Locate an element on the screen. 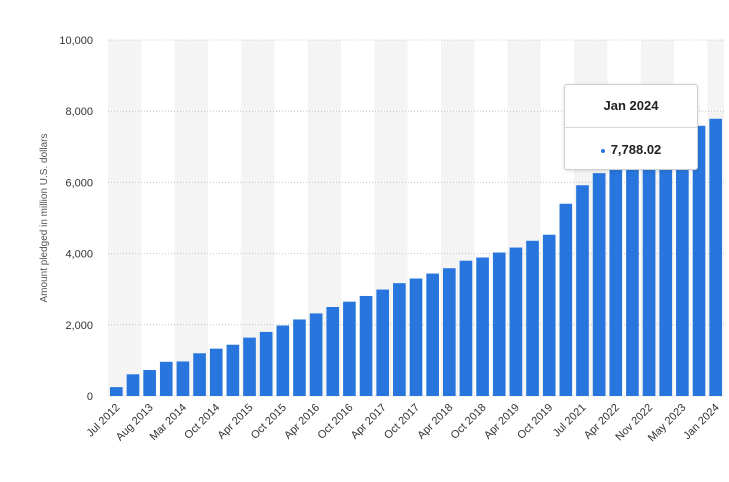  y-tick-label: 2,000 is located at coordinates (79, 326).